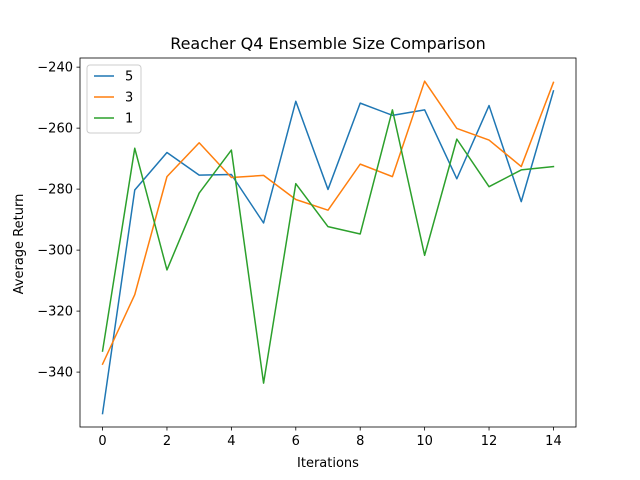 The width and height of the screenshot is (640, 480). I want to click on x-tick-label: 12, so click(489, 441).